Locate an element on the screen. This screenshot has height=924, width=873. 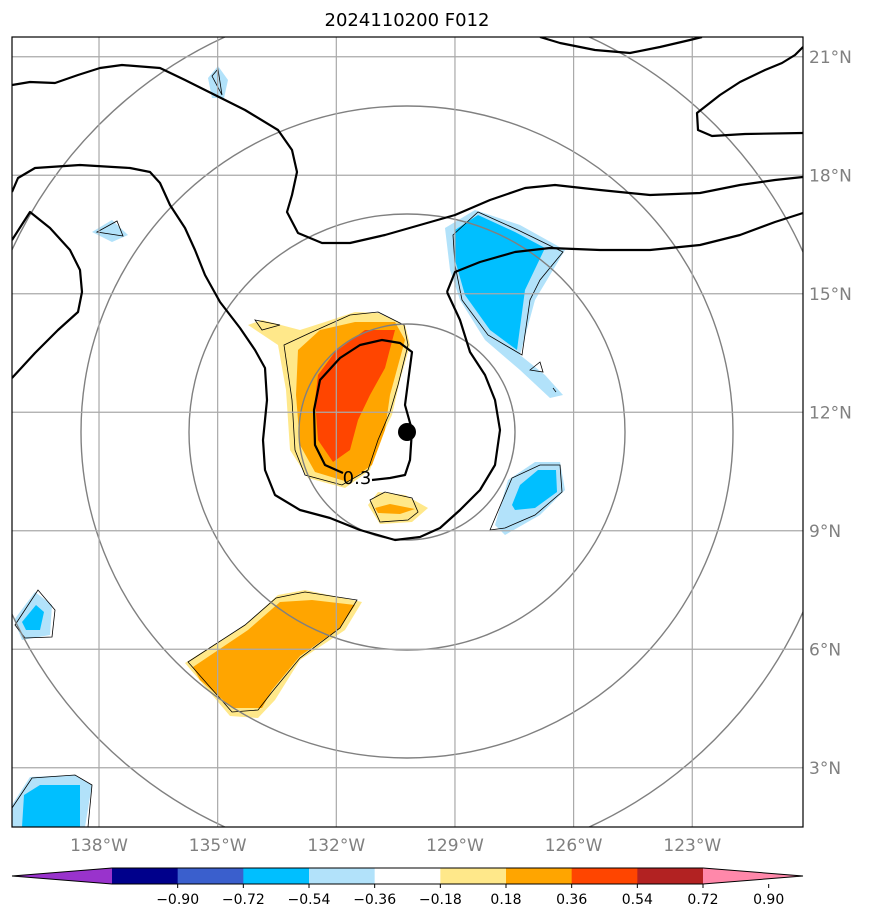
colorbar-tick-label: −0.90 is located at coordinates (177, 900).